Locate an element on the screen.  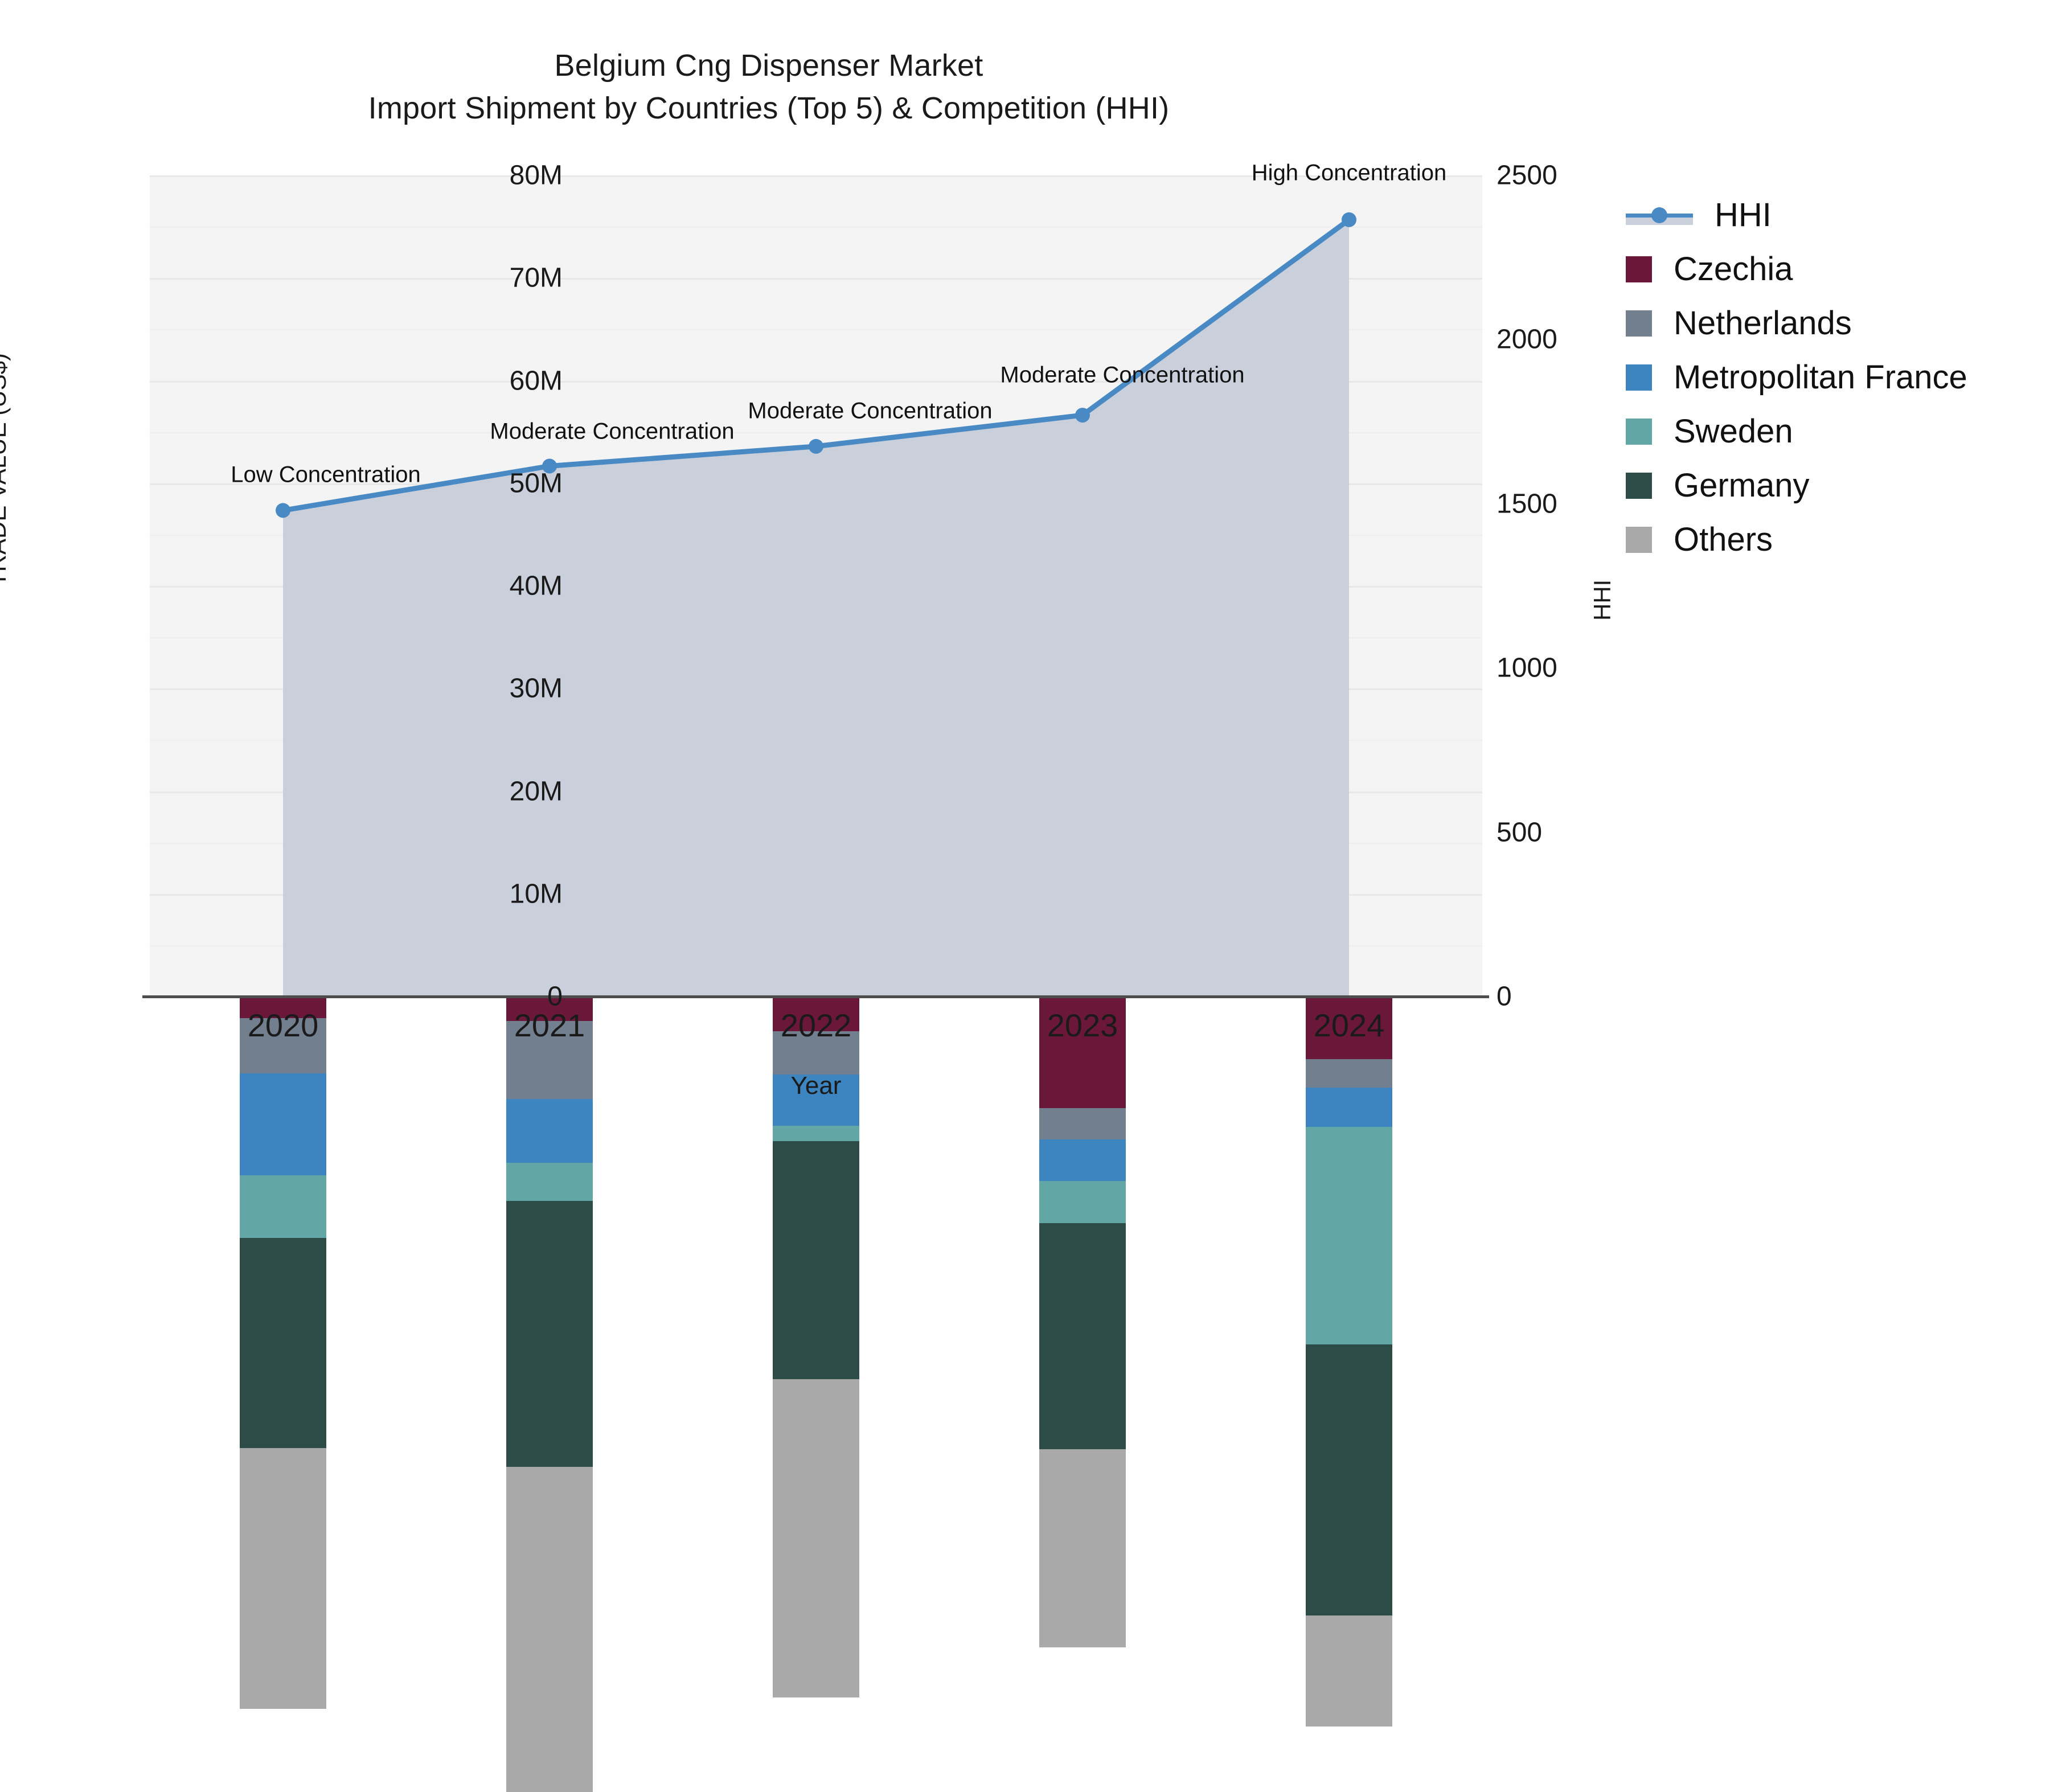
hhi-line-icon is located at coordinates (1659, 215).